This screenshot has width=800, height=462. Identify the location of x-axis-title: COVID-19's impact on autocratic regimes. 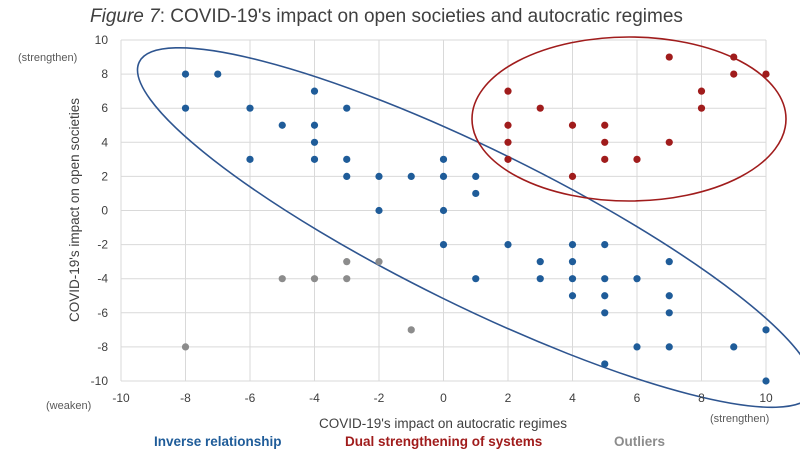
(443, 423).